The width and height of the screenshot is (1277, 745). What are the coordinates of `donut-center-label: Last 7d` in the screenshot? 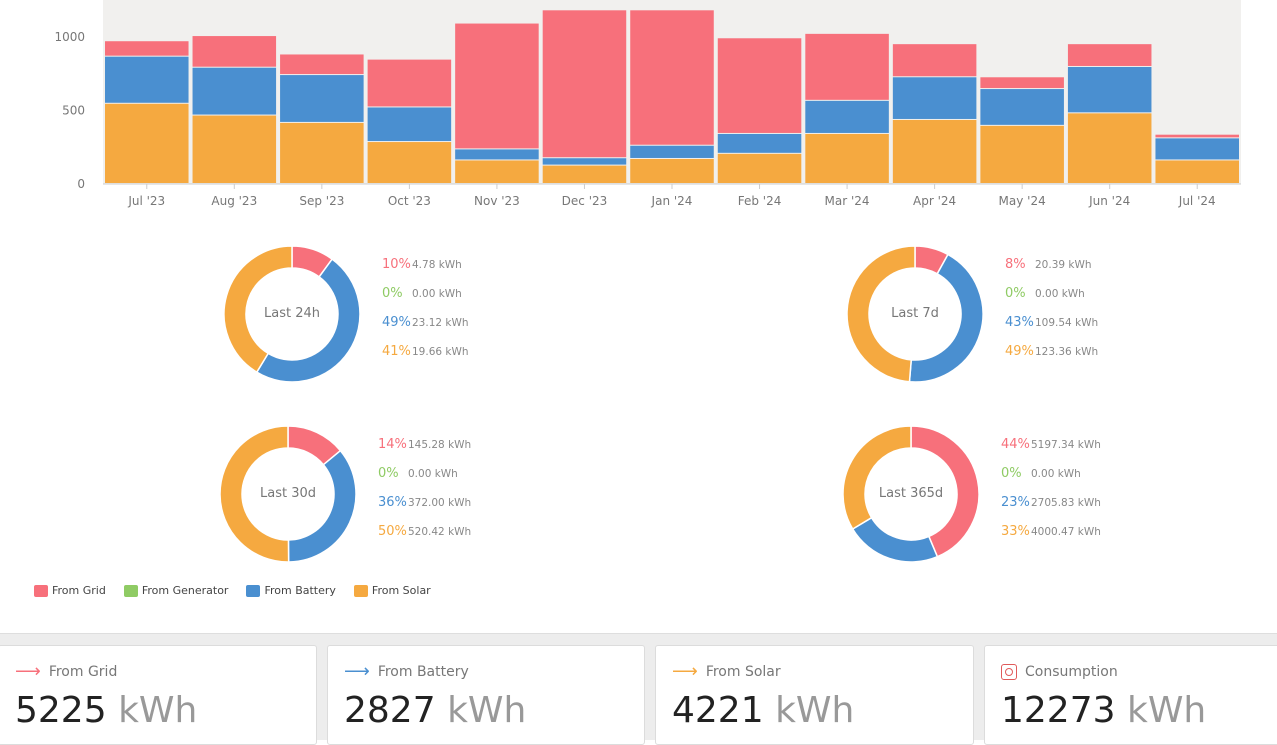 It's located at (915, 313).